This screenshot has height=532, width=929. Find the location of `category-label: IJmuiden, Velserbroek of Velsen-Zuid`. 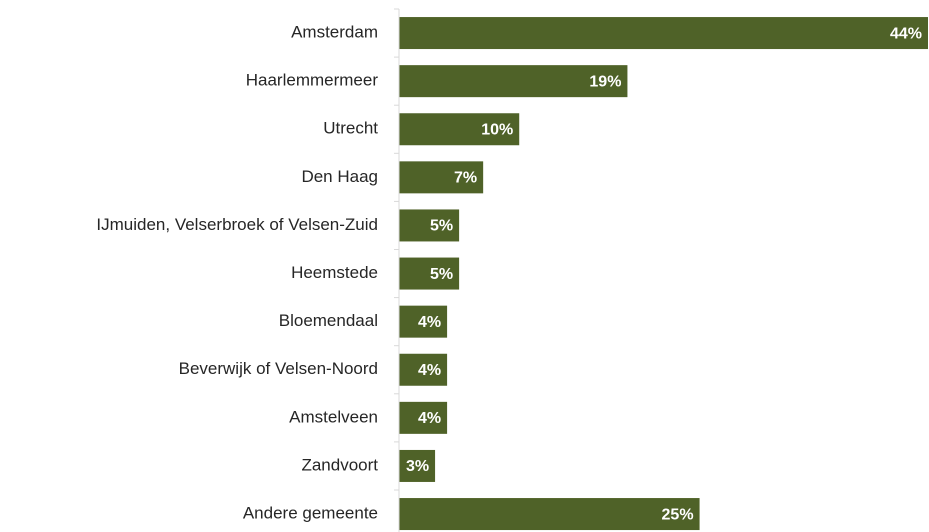

category-label: IJmuiden, Velserbroek of Velsen-Zuid is located at coordinates (237, 224).